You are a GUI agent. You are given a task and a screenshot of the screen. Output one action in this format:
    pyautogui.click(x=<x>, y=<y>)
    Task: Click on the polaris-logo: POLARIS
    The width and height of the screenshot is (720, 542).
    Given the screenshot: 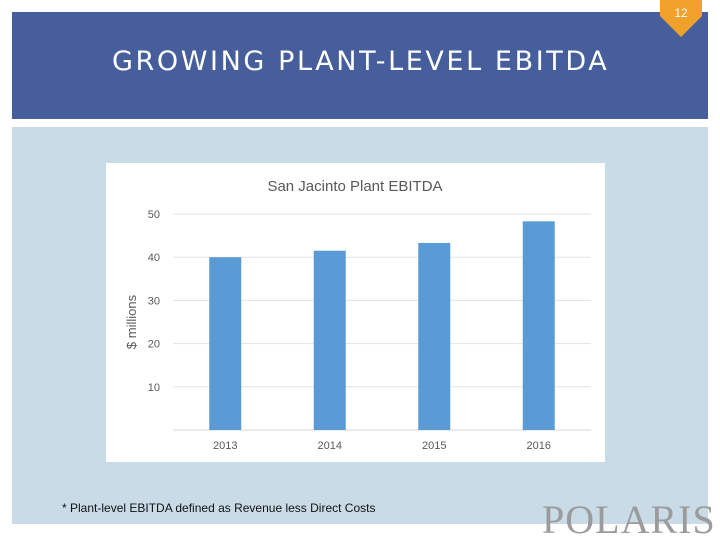 What is the action you would take?
    pyautogui.click(x=629, y=519)
    